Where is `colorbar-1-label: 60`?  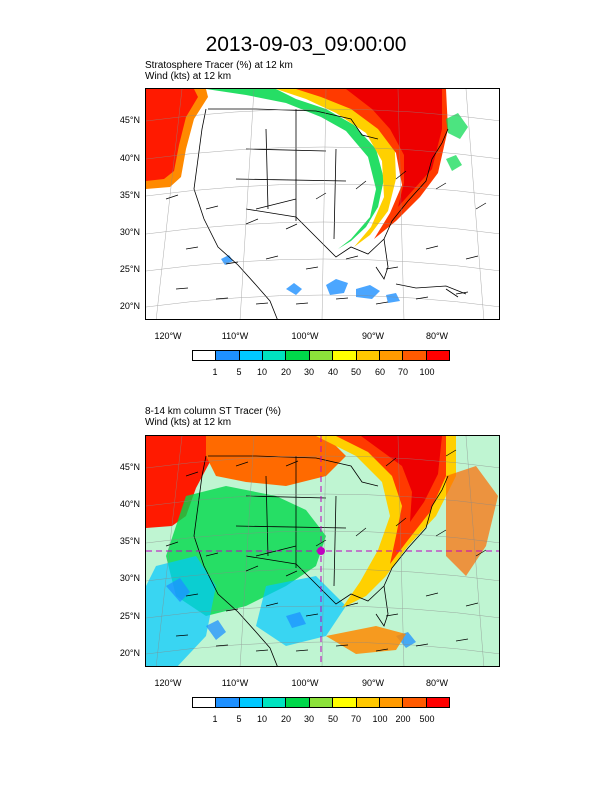 colorbar-1-label: 60 is located at coordinates (379, 372).